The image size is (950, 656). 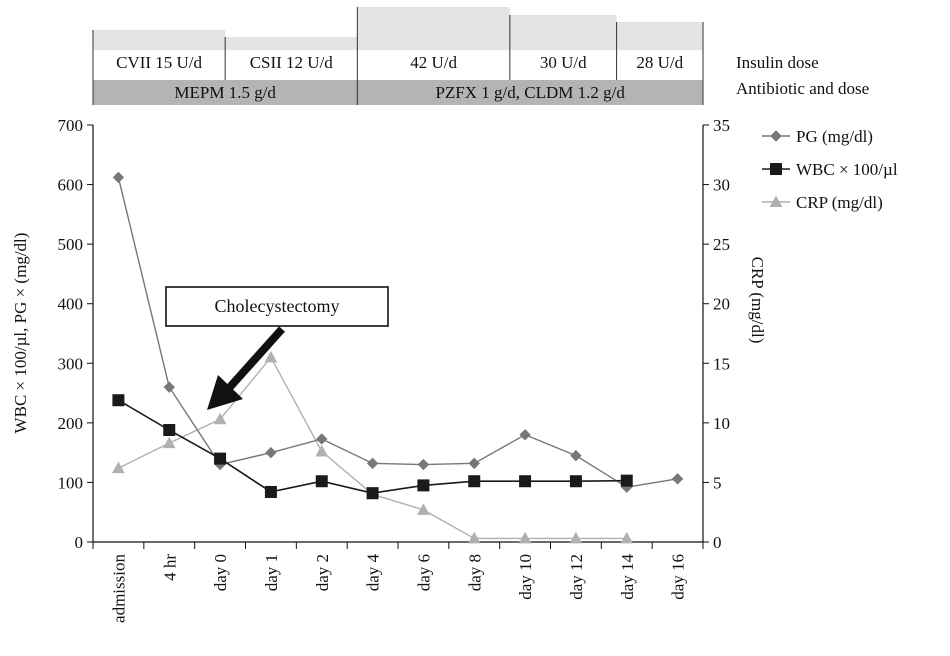 What do you see at coordinates (71, 185) in the screenshot?
I see `y-tick-label-left: 600` at bounding box center [71, 185].